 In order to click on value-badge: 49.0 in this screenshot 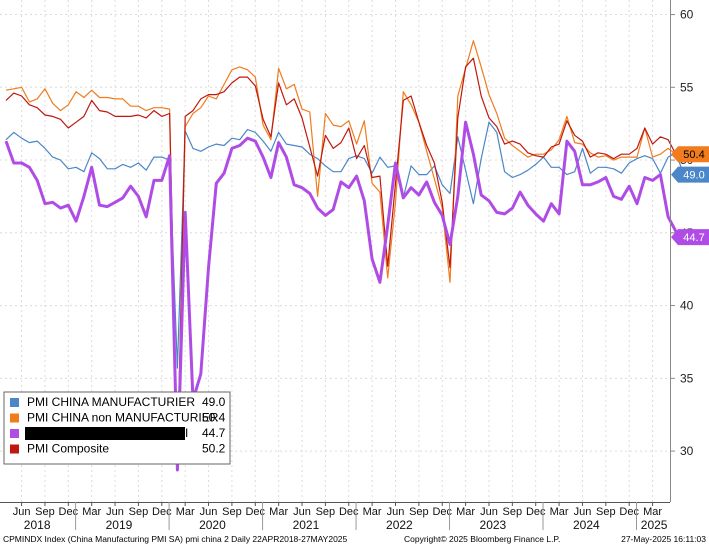, I will do `click(690, 174)`.